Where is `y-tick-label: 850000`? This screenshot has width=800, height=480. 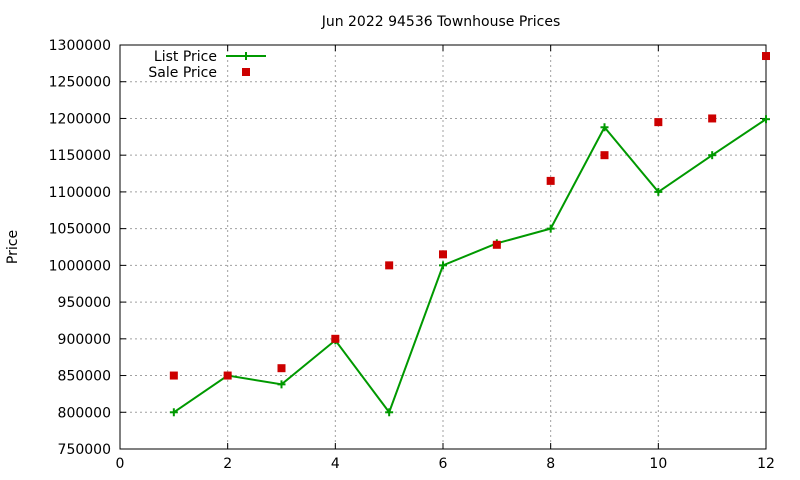 y-tick-label: 850000 is located at coordinates (84, 377).